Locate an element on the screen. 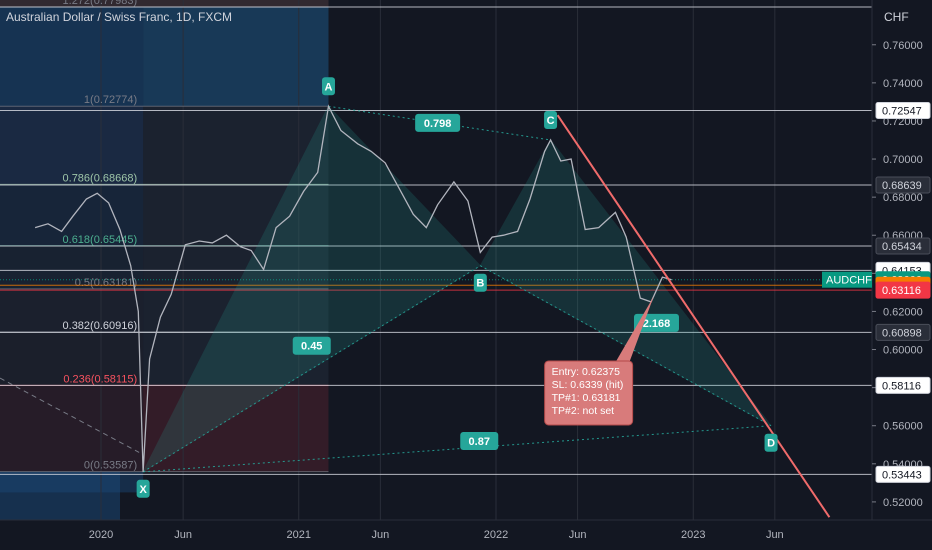 Image resolution: width=932 pixels, height=550 pixels. pattern-point-a: A is located at coordinates (329, 87).